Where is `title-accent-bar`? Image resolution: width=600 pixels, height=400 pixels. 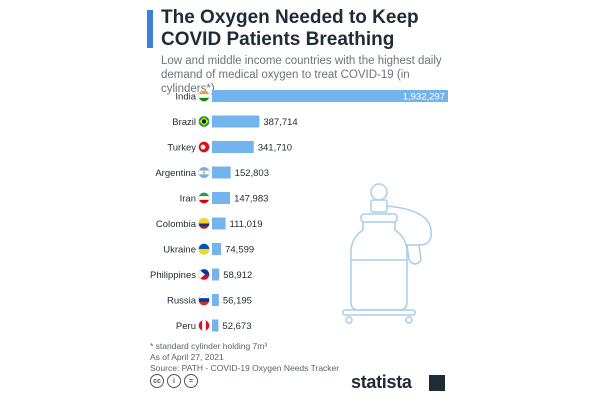 title-accent-bar is located at coordinates (150, 29).